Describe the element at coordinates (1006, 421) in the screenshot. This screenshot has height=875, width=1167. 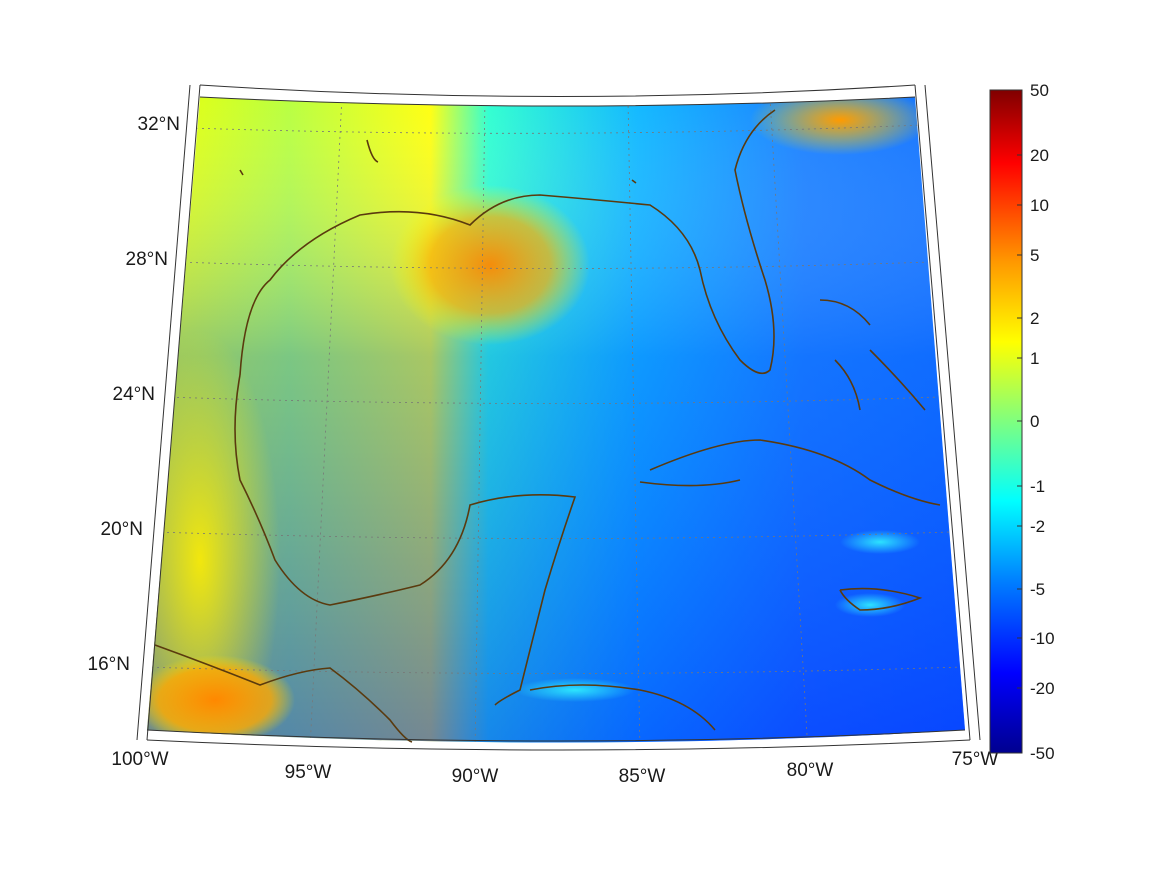
I see `colorbar-gradient` at that location.